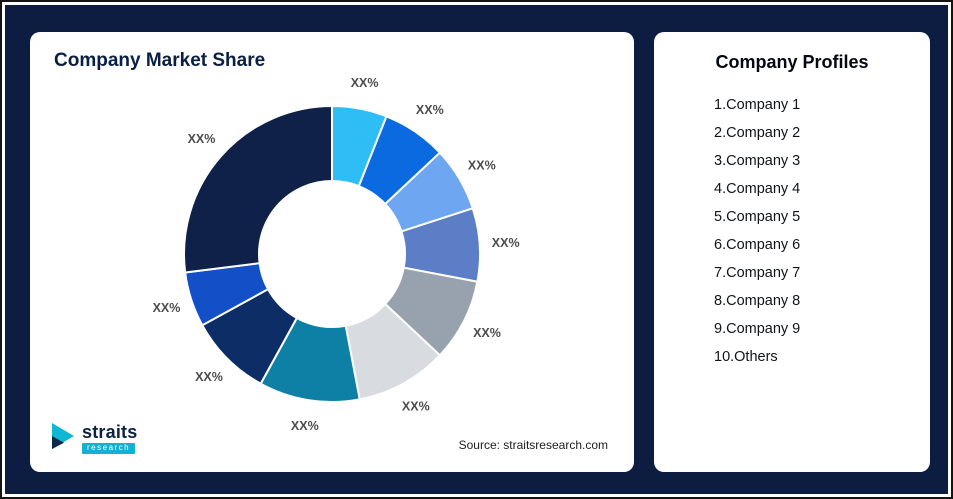  I want to click on logo-text: straits research, so click(109, 438).